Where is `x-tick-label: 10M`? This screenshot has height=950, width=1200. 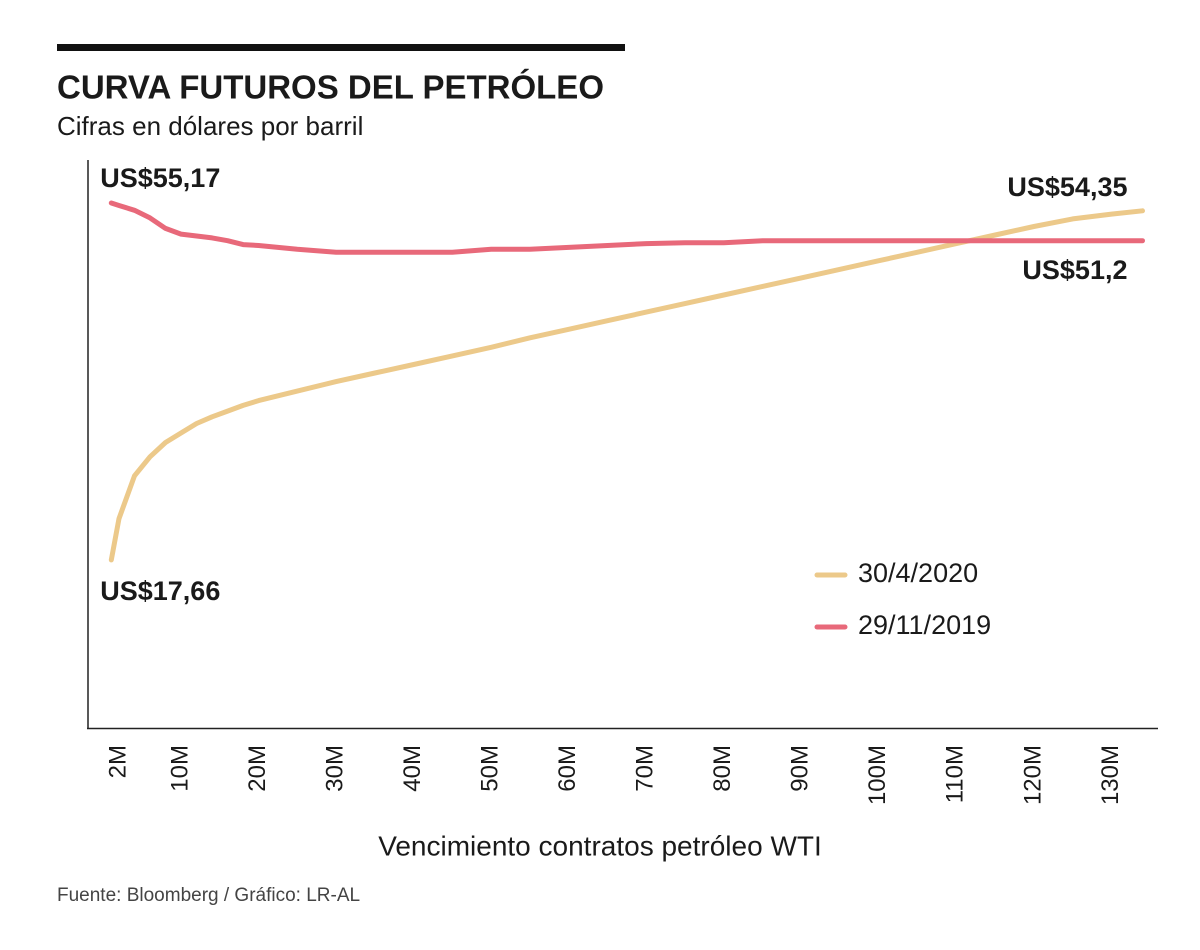 x-tick-label: 10M is located at coordinates (179, 768).